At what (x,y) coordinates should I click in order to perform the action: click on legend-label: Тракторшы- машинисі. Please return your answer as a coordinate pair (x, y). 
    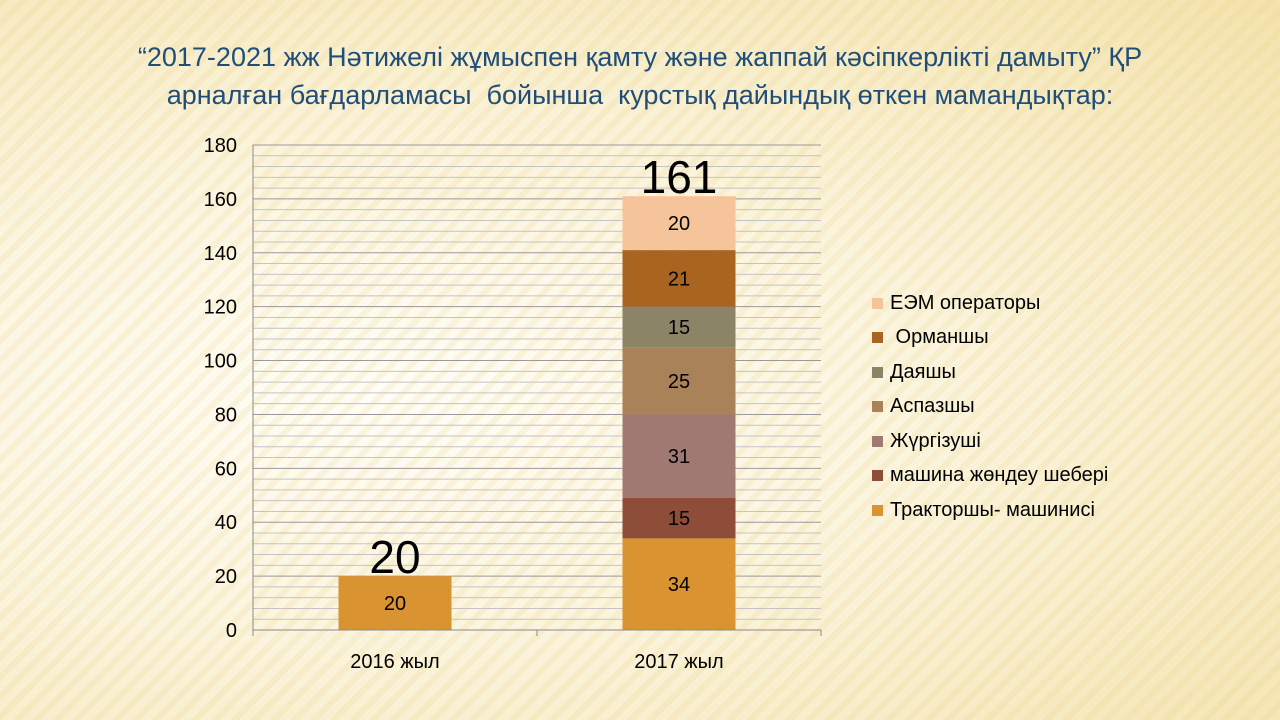
    Looking at the image, I should click on (992, 509).